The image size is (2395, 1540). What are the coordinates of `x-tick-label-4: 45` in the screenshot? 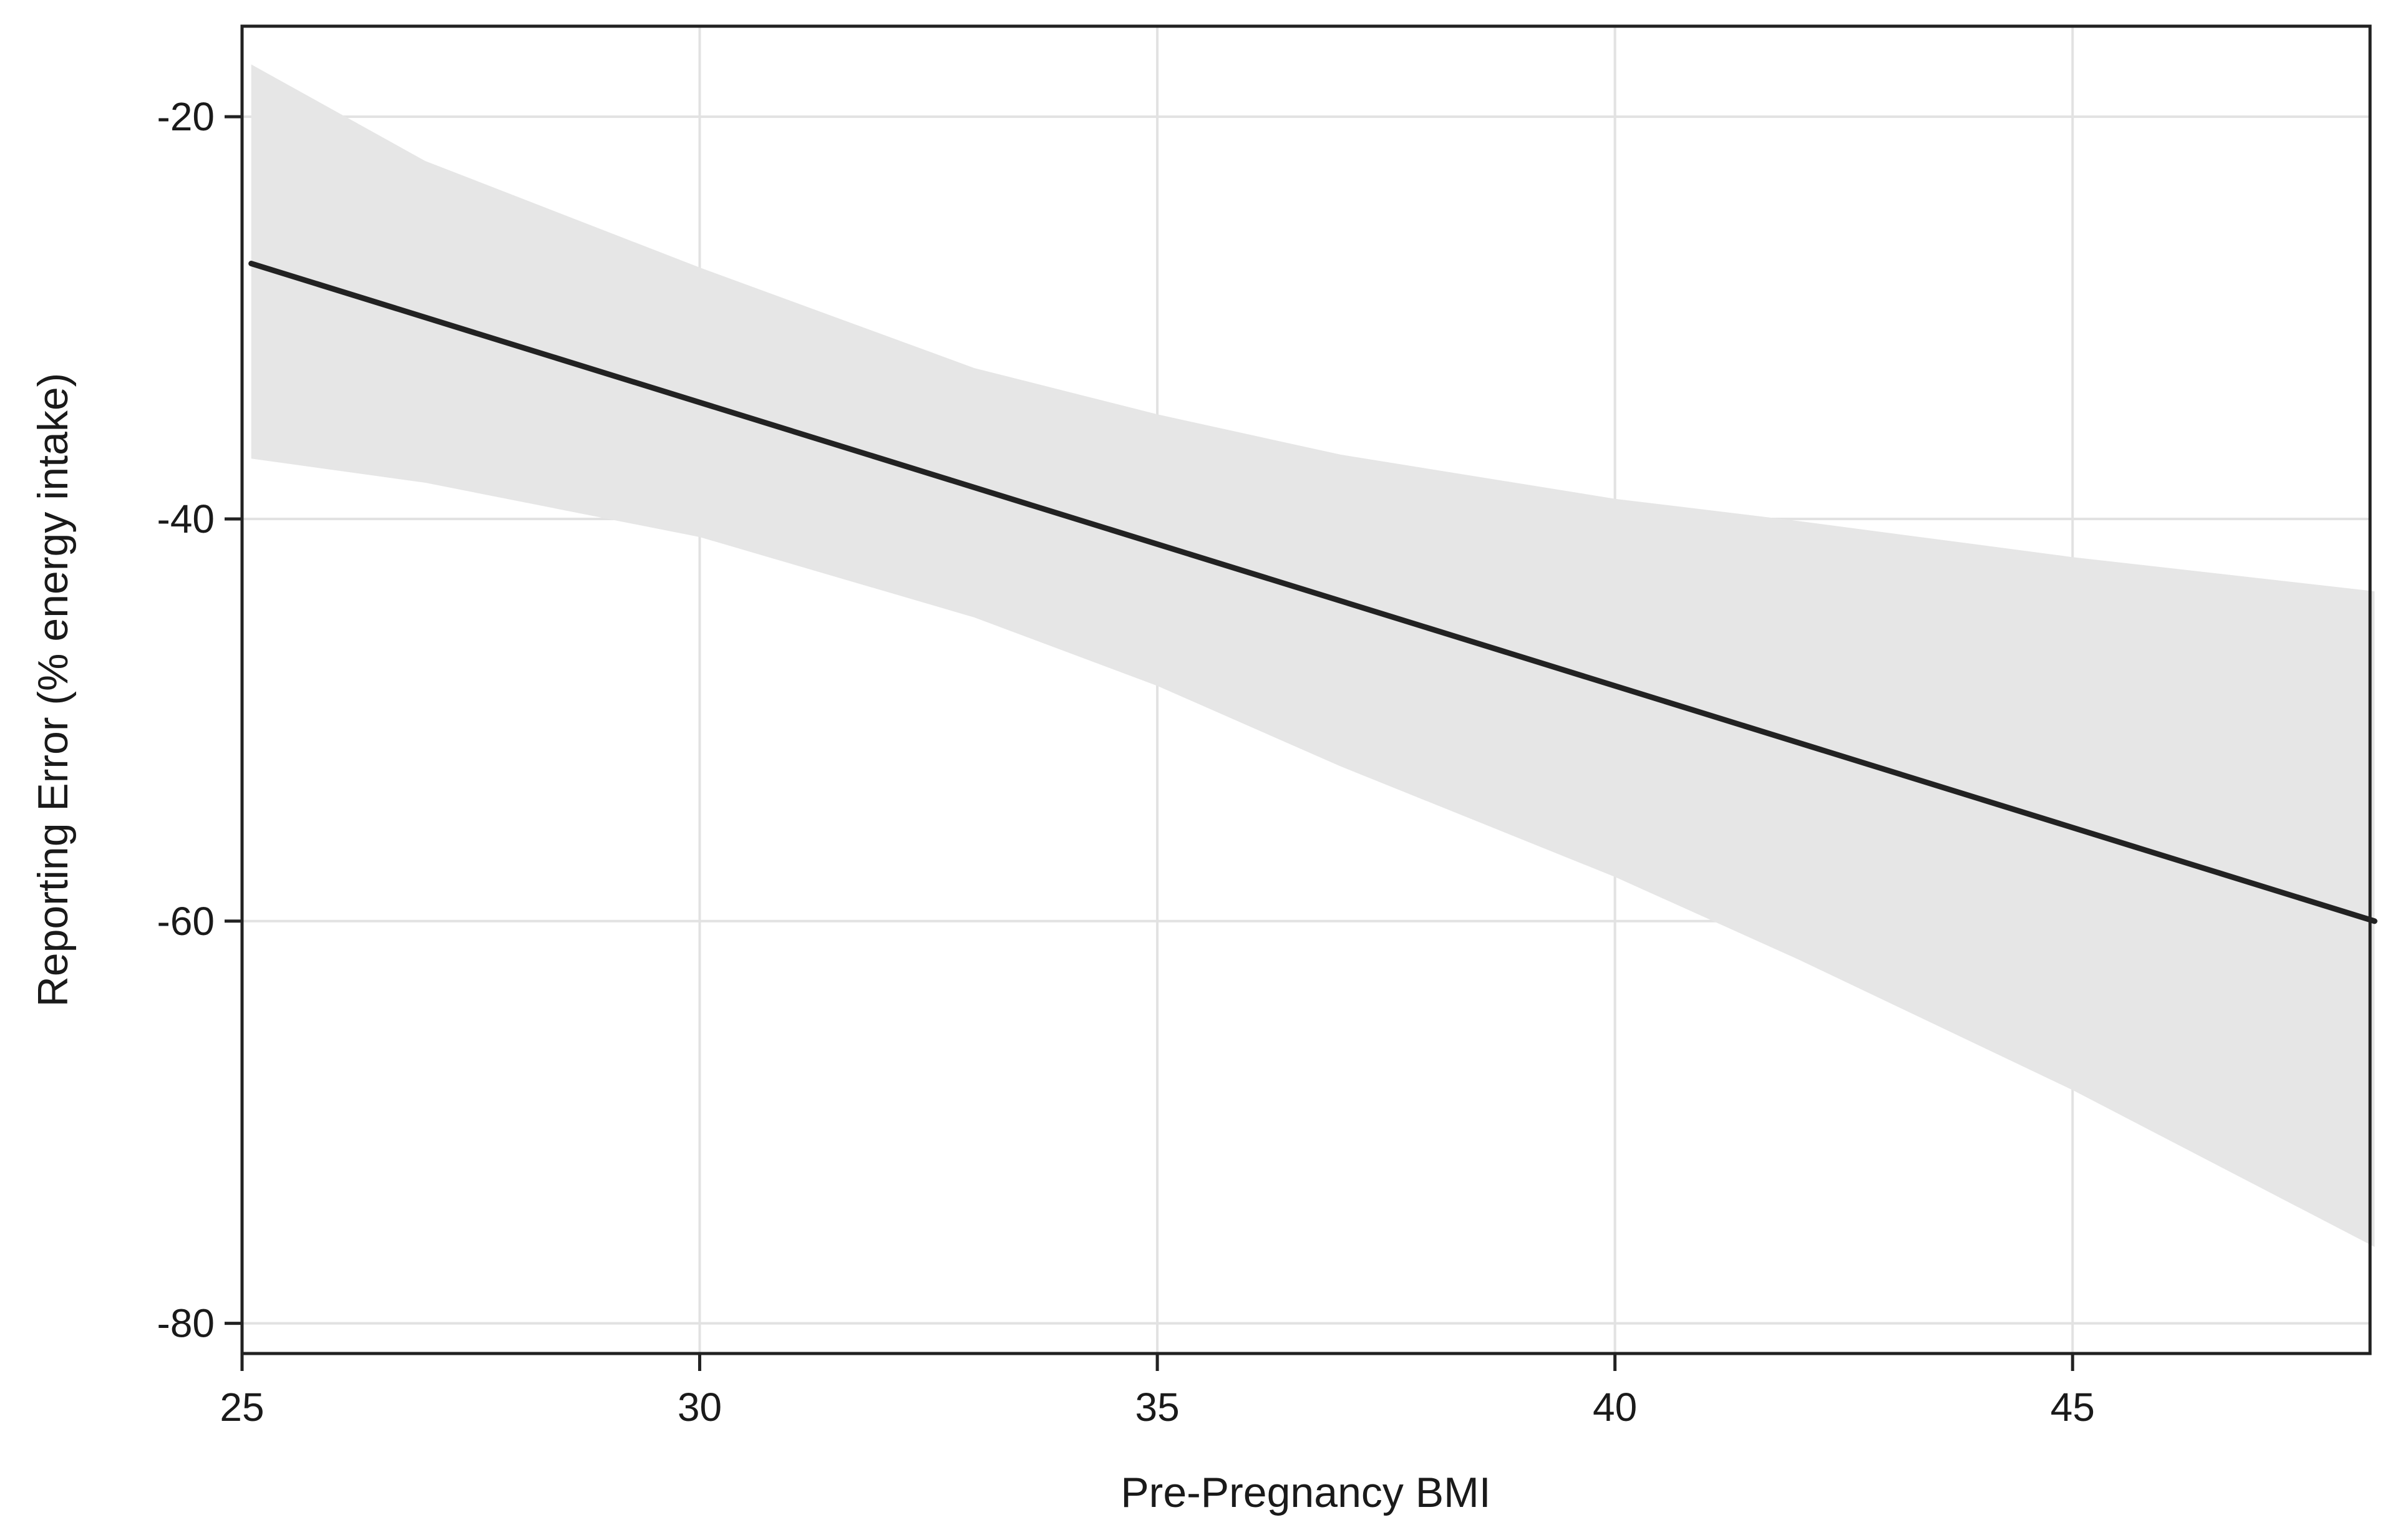 It's located at (2073, 1407).